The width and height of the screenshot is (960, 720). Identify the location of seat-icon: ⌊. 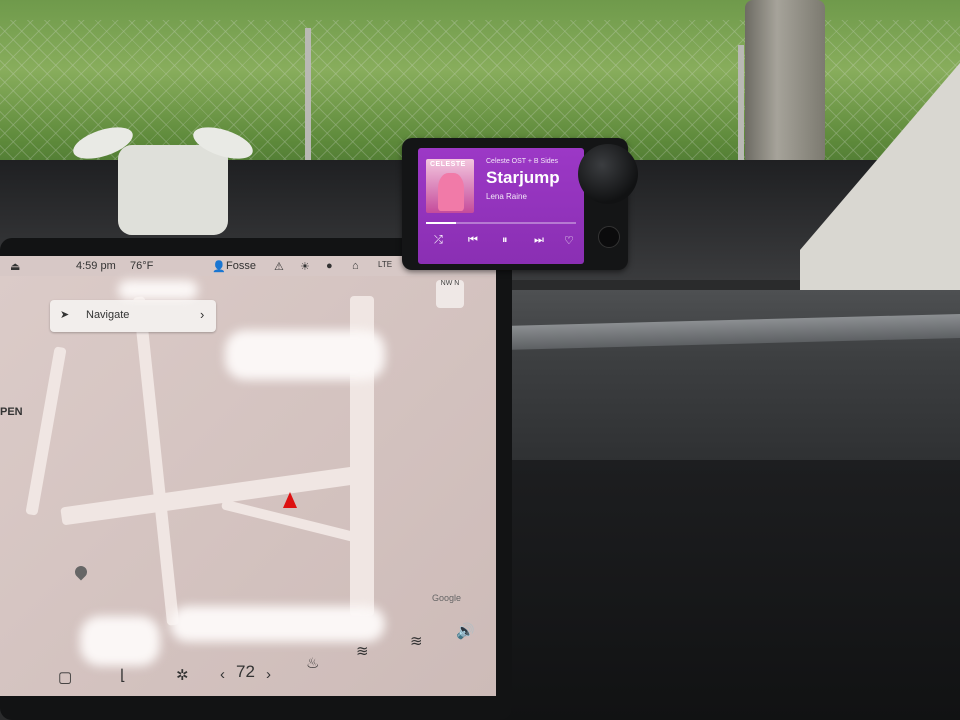
(123, 675).